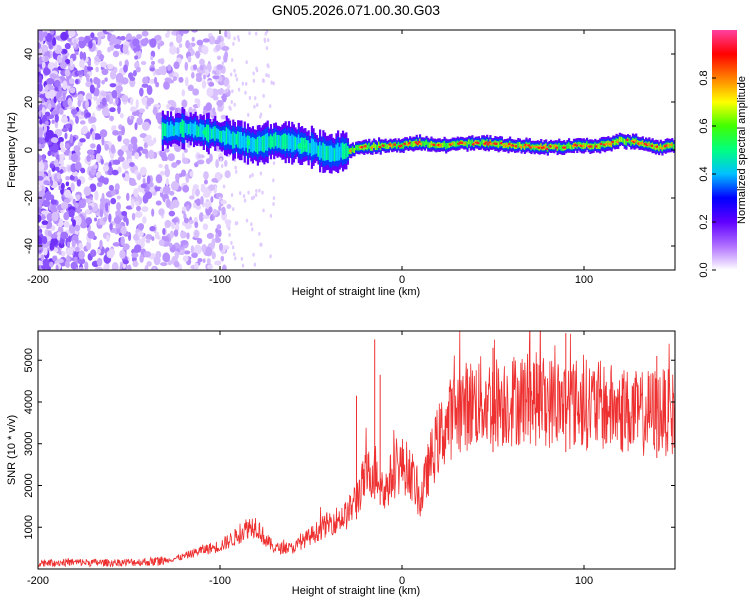  Describe the element at coordinates (356, 292) in the screenshot. I see `spectrogram-x-label: Height of straight line (km)` at that location.